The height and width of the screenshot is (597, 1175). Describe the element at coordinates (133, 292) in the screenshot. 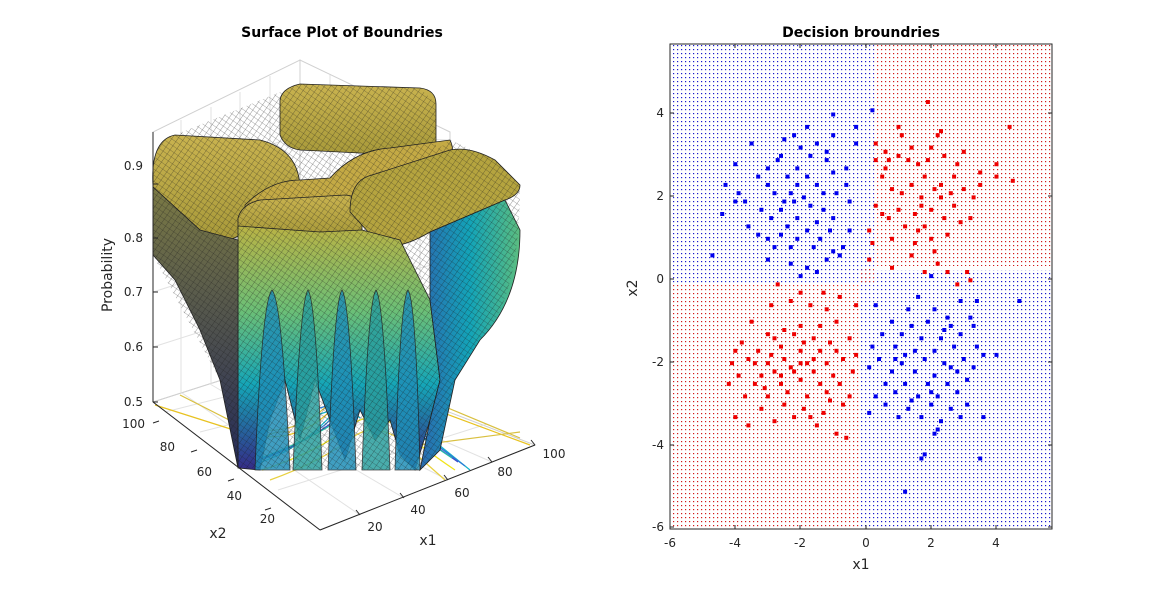

I see `z-tick: 0.7` at that location.